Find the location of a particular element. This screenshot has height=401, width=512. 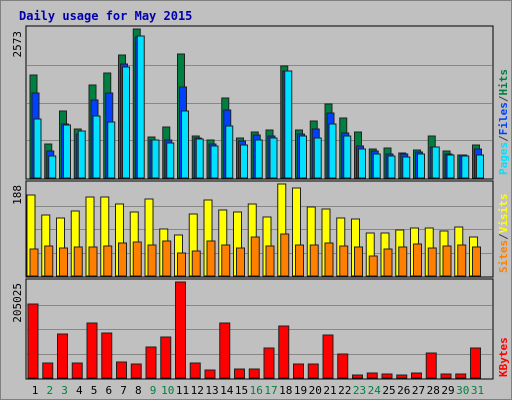

x-tick-label: 10 is located at coordinates (167, 390).